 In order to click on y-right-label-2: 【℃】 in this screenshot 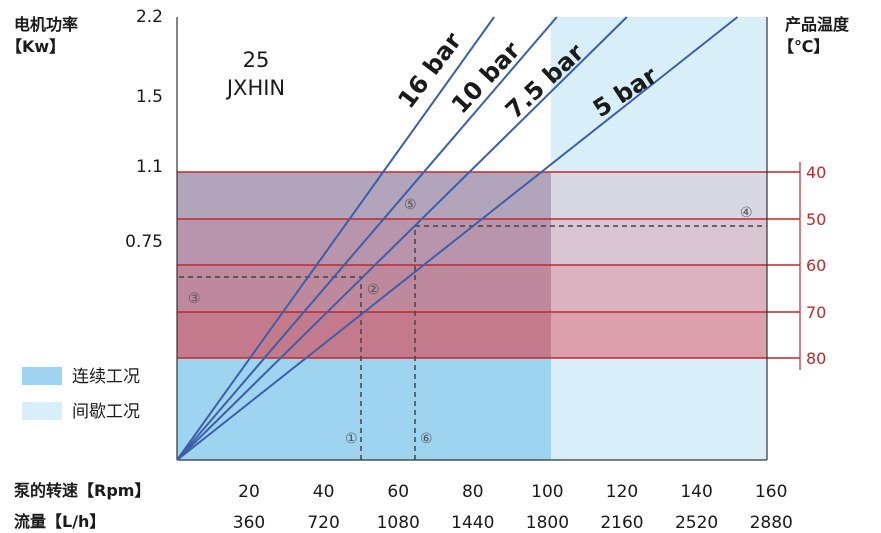, I will do `click(803, 46)`.